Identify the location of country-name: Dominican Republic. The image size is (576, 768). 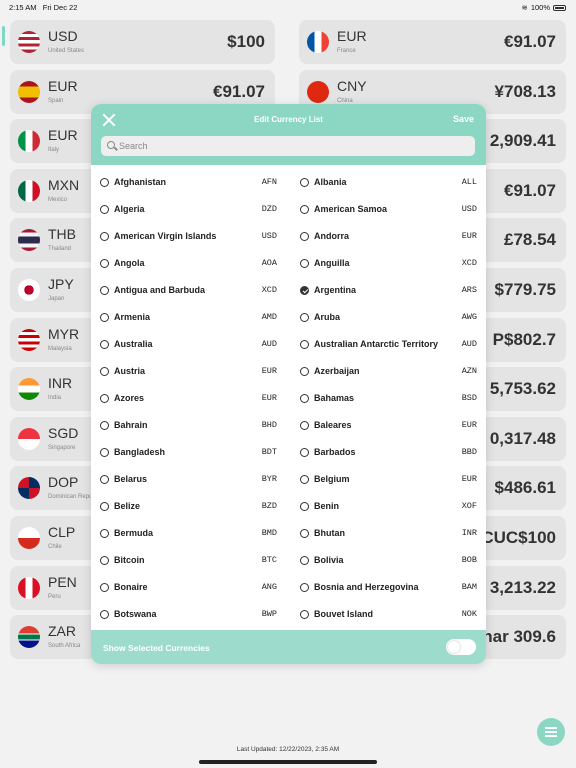
(75, 497).